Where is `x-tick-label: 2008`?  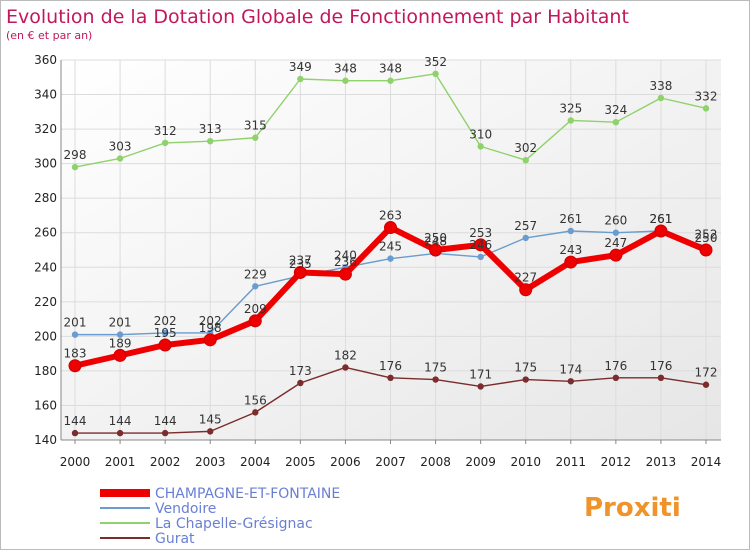 x-tick-label: 2008 is located at coordinates (435, 462).